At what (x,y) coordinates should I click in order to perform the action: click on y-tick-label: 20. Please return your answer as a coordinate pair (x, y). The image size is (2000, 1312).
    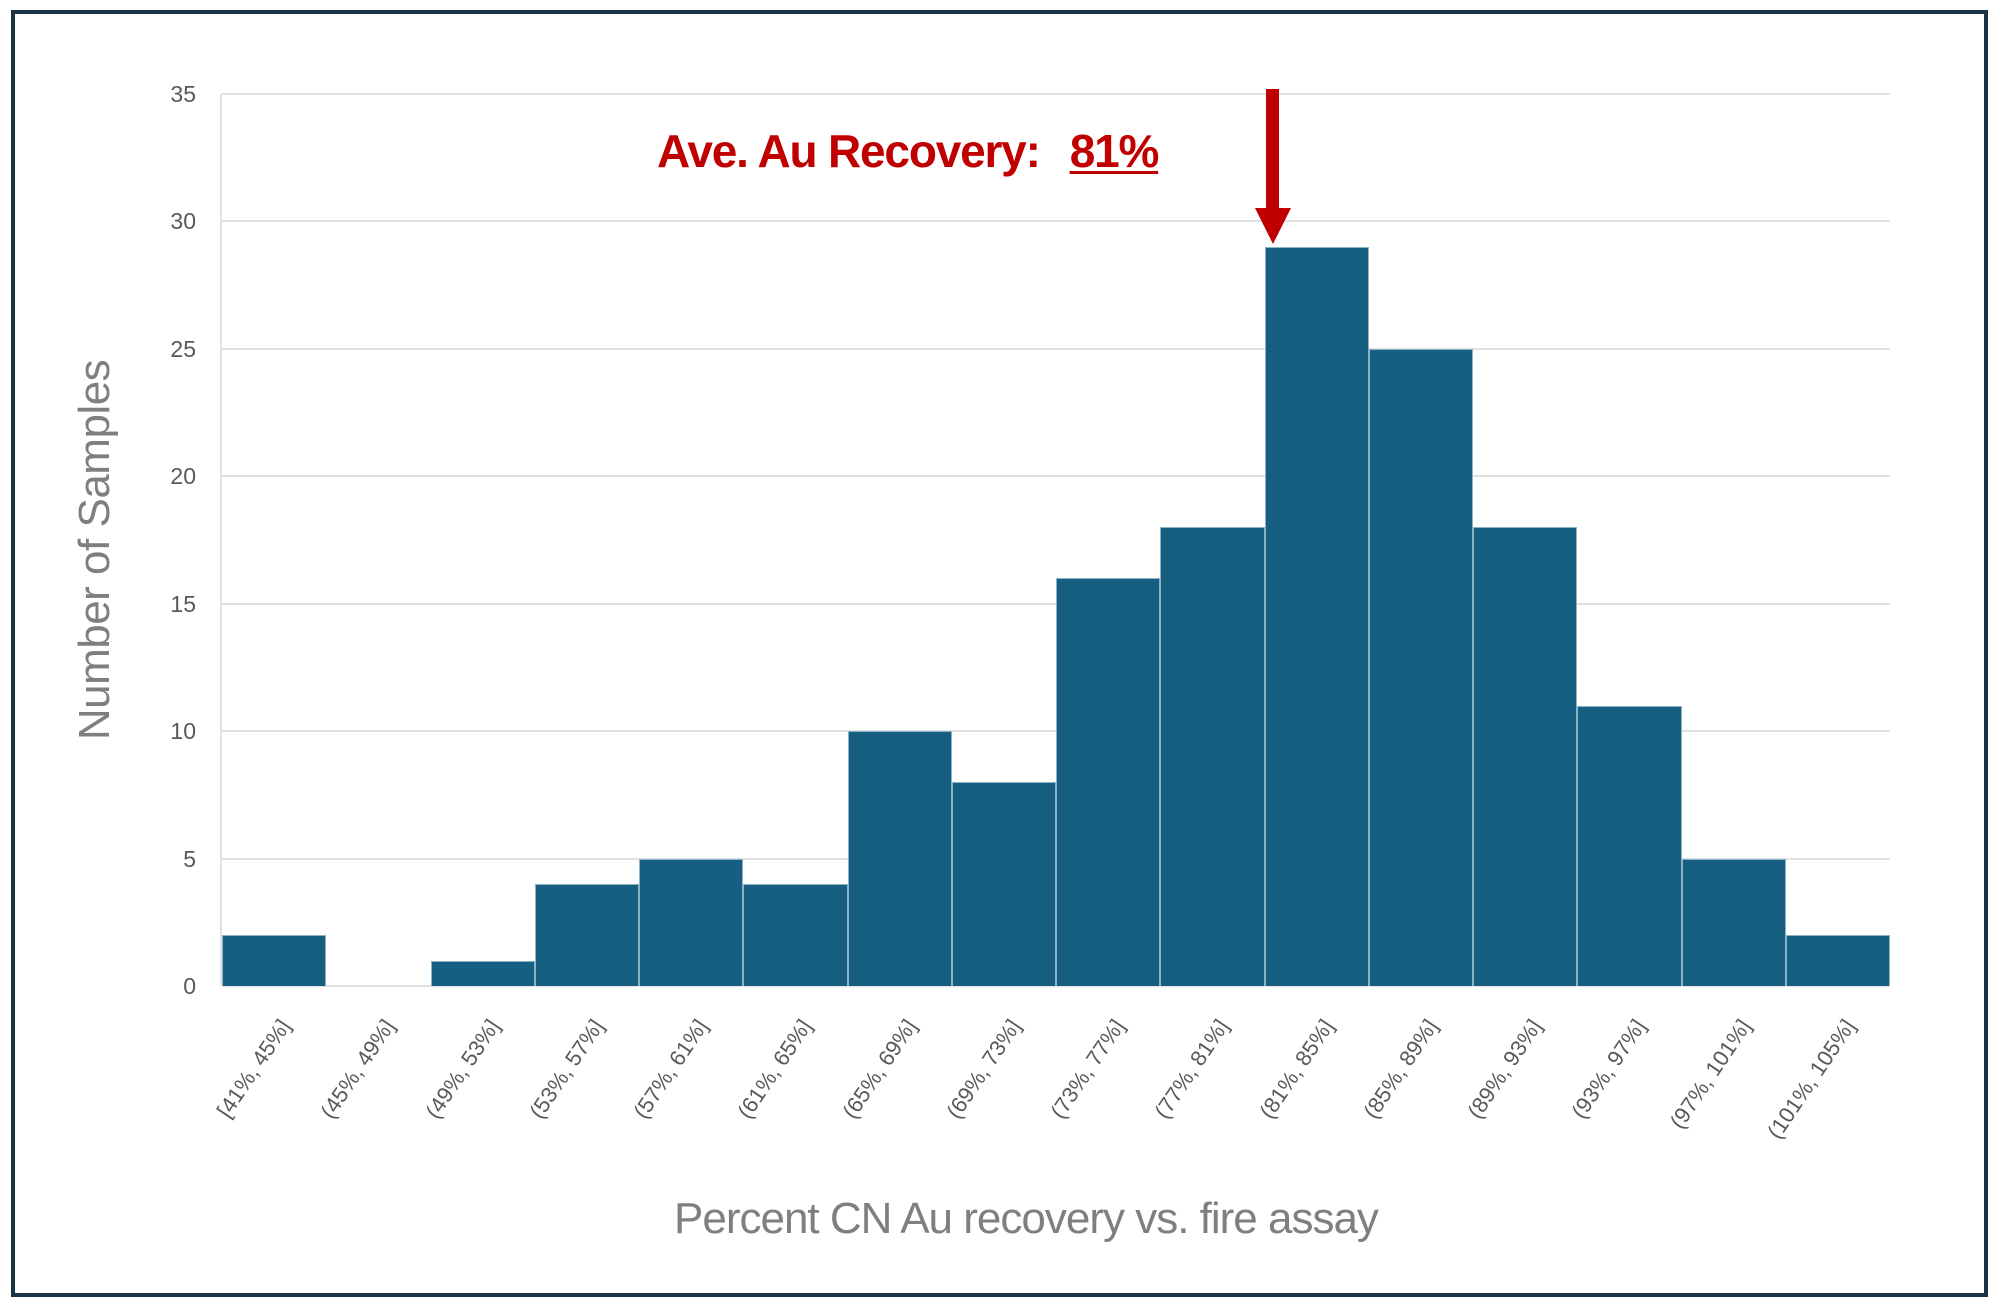
    Looking at the image, I should click on (183, 476).